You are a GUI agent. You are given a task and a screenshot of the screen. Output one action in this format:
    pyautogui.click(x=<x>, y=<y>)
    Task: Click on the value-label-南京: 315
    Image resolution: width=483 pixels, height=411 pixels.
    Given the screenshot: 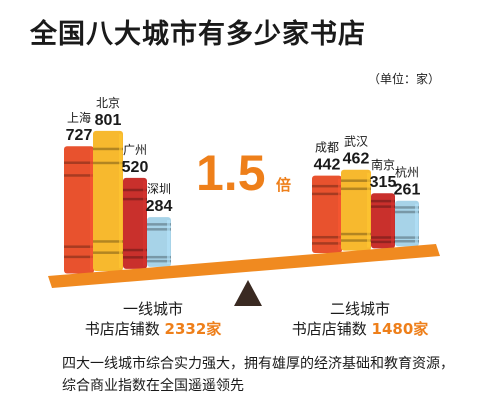 What is the action you would take?
    pyautogui.click(x=383, y=182)
    